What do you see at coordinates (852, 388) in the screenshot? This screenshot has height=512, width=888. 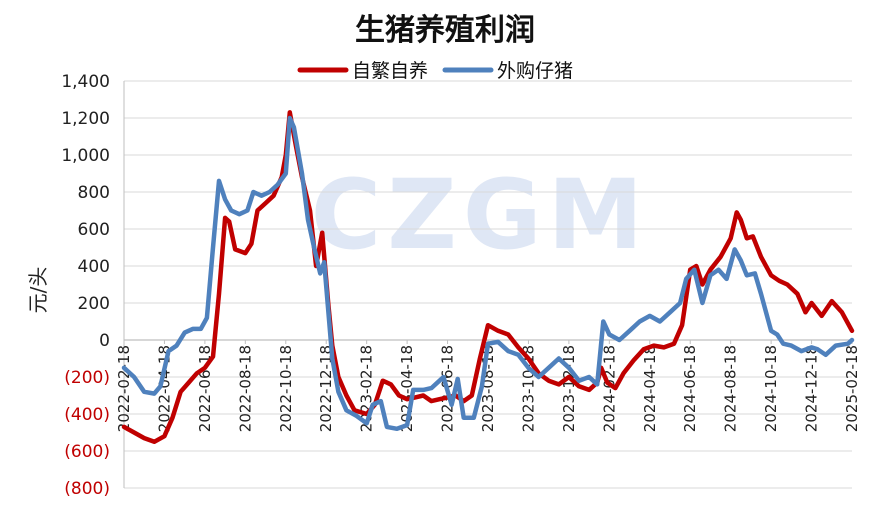 I see `x-tick-label: 2025-02-18` at bounding box center [852, 388].